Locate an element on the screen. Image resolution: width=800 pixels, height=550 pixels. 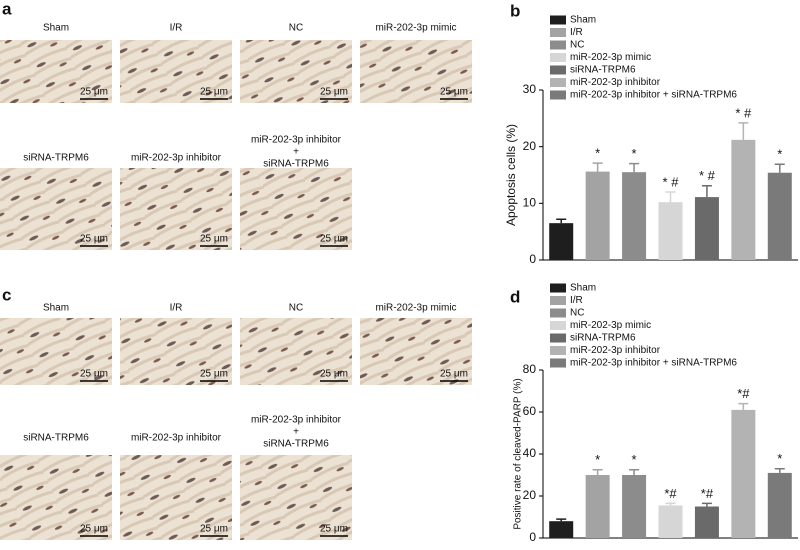
legend-label: NC is located at coordinates (577, 45).